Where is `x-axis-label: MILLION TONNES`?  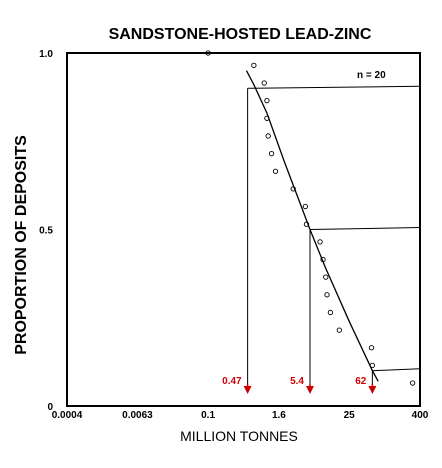
x-axis-label: MILLION TONNES is located at coordinates (239, 436).